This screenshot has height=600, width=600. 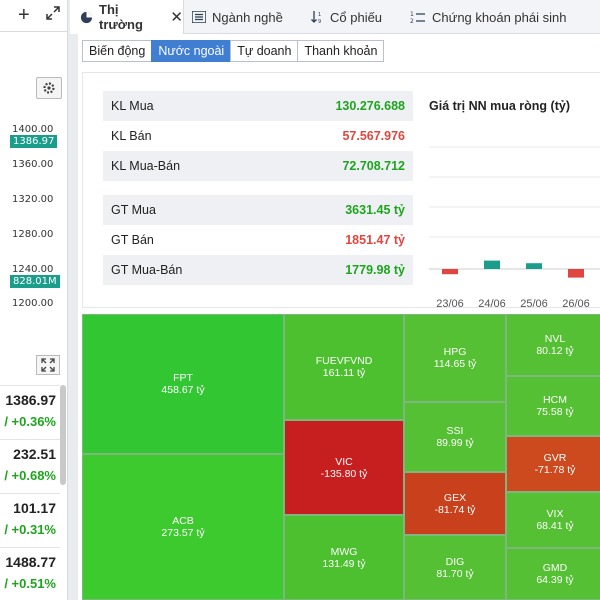 What do you see at coordinates (183, 378) in the screenshot?
I see `treemap-ticker: FPT` at bounding box center [183, 378].